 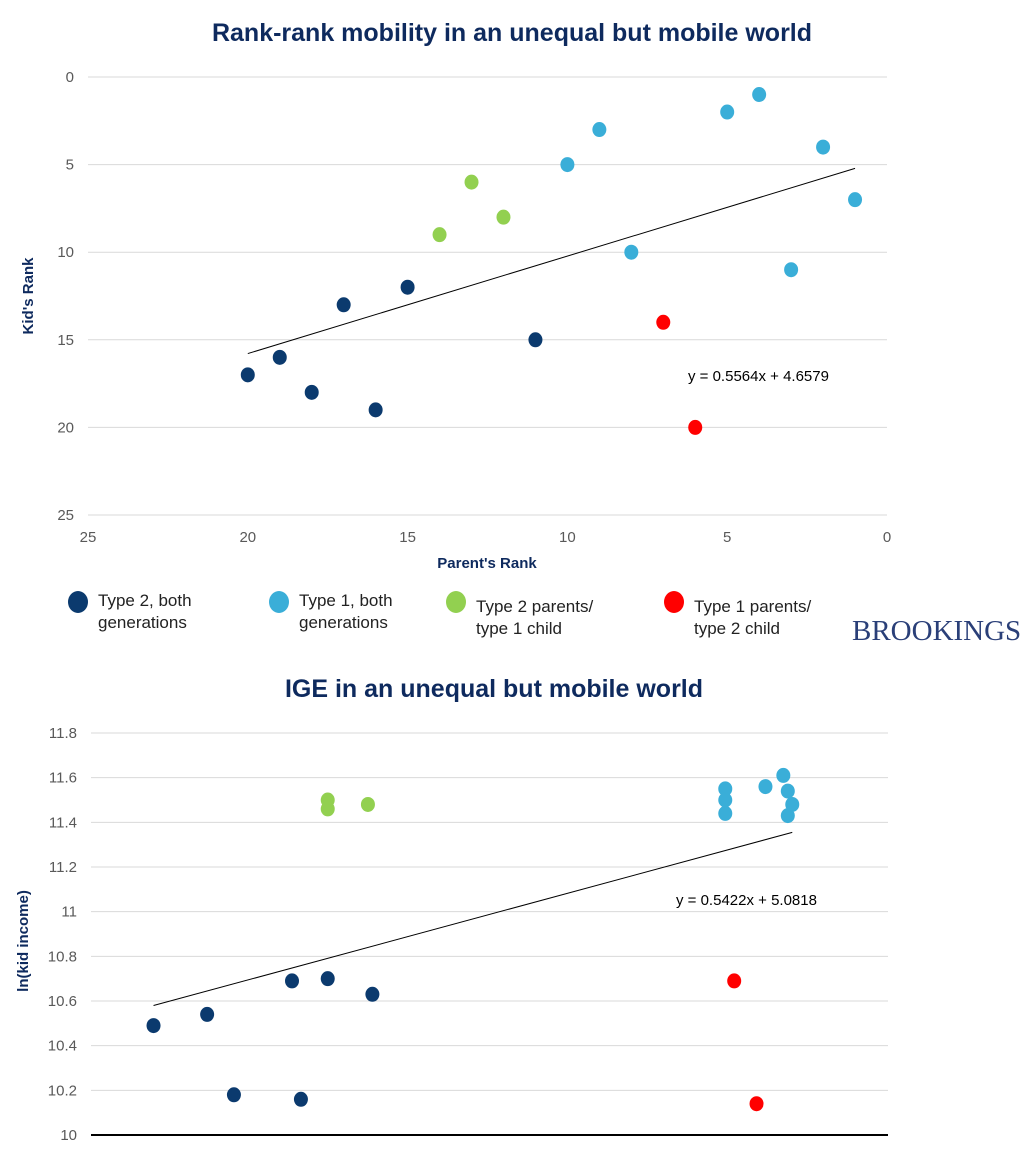 What do you see at coordinates (806, 1151) in the screenshot?
I see `x-tick-label: 11.6` at bounding box center [806, 1151].